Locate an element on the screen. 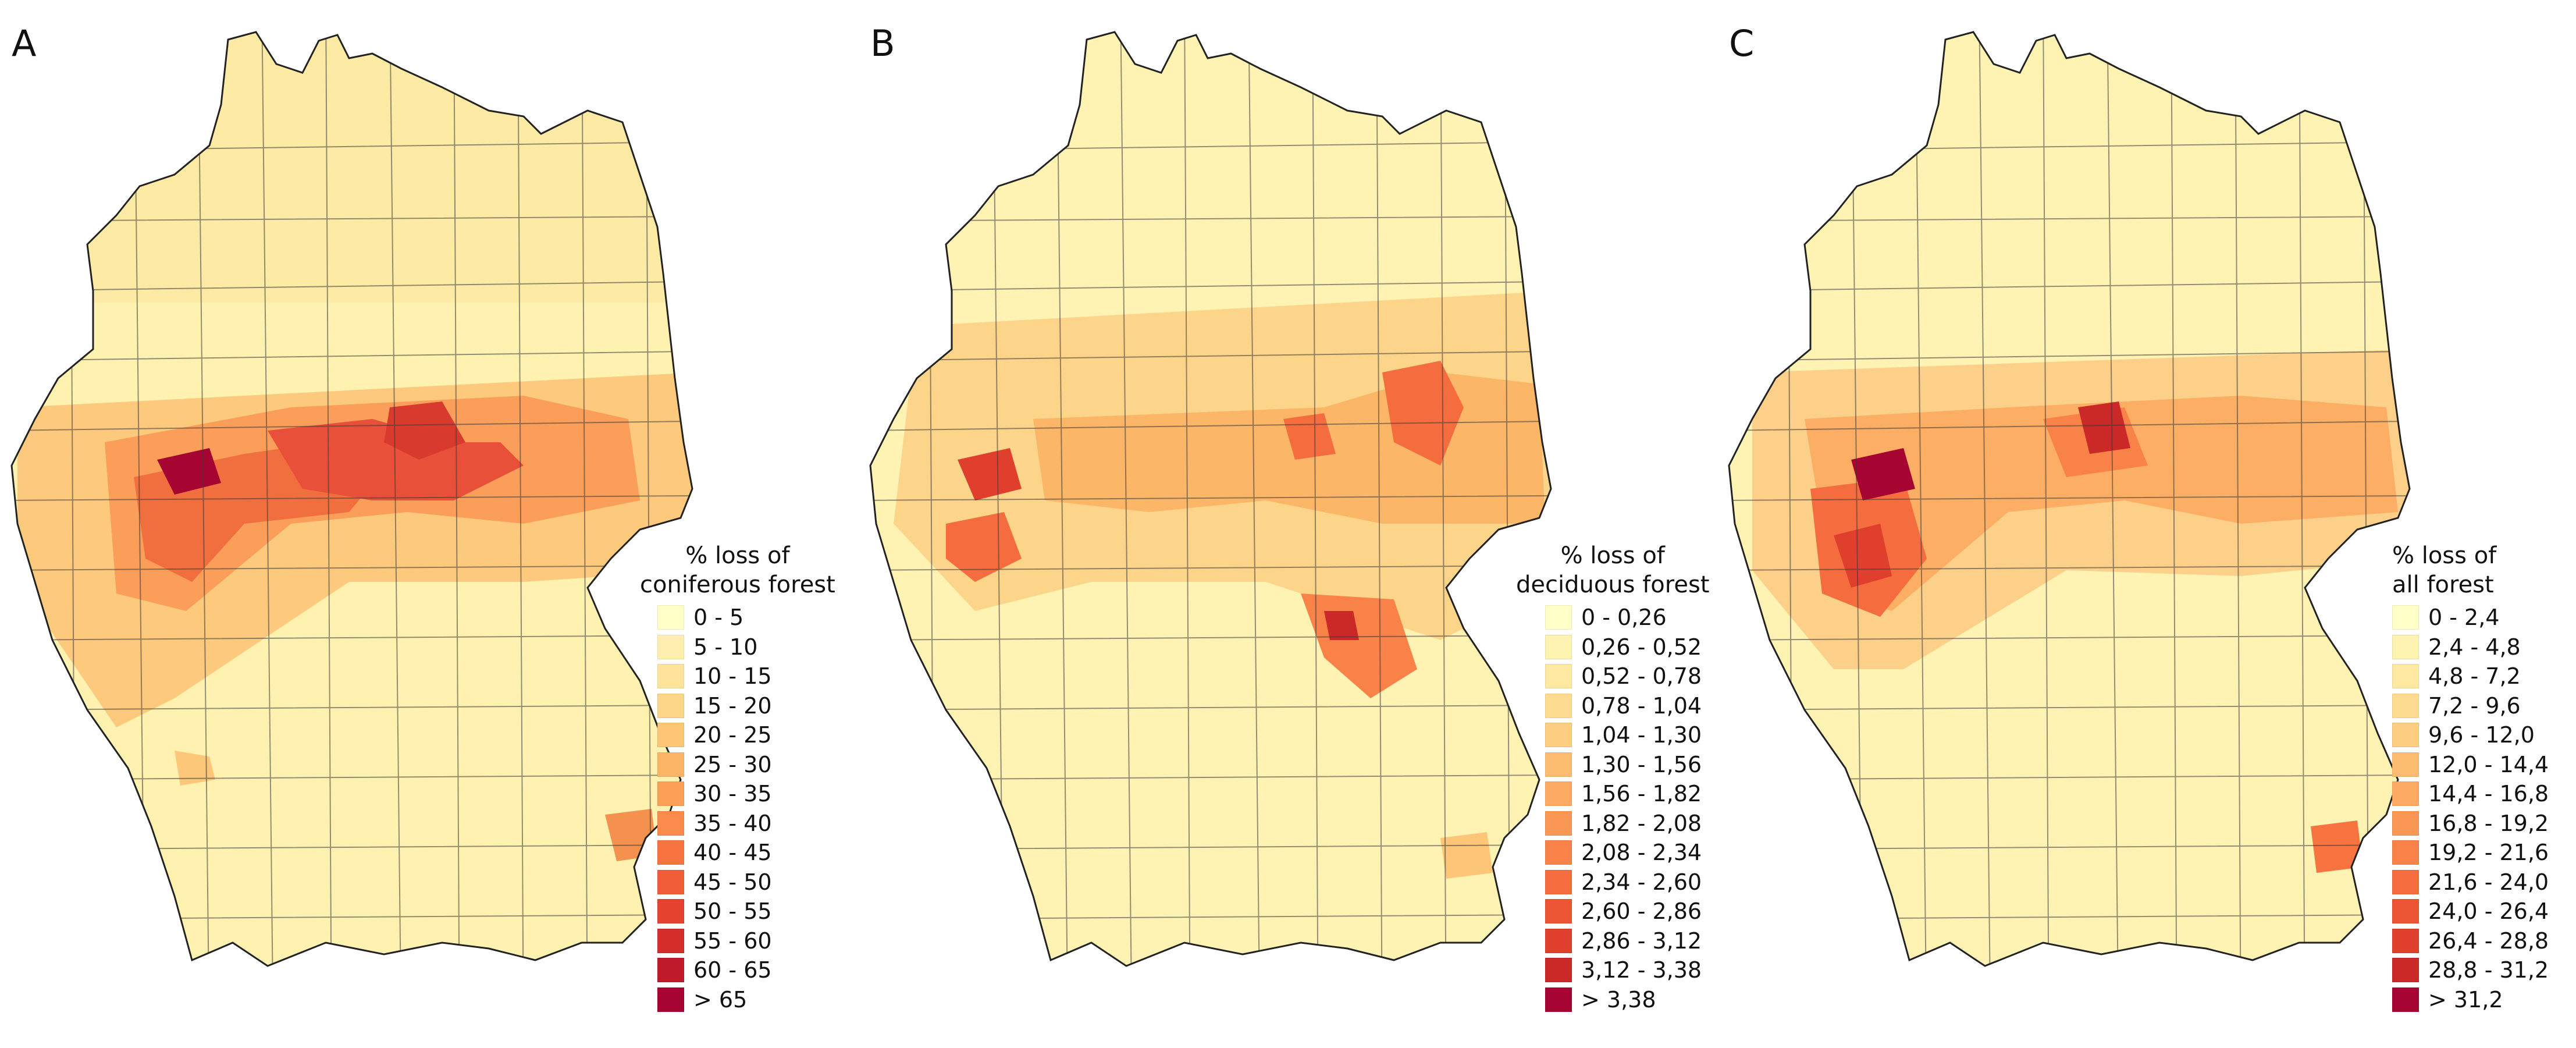 Image resolution: width=2576 pixels, height=1048 pixels. legend-item: 20 - 25 is located at coordinates (746, 735).